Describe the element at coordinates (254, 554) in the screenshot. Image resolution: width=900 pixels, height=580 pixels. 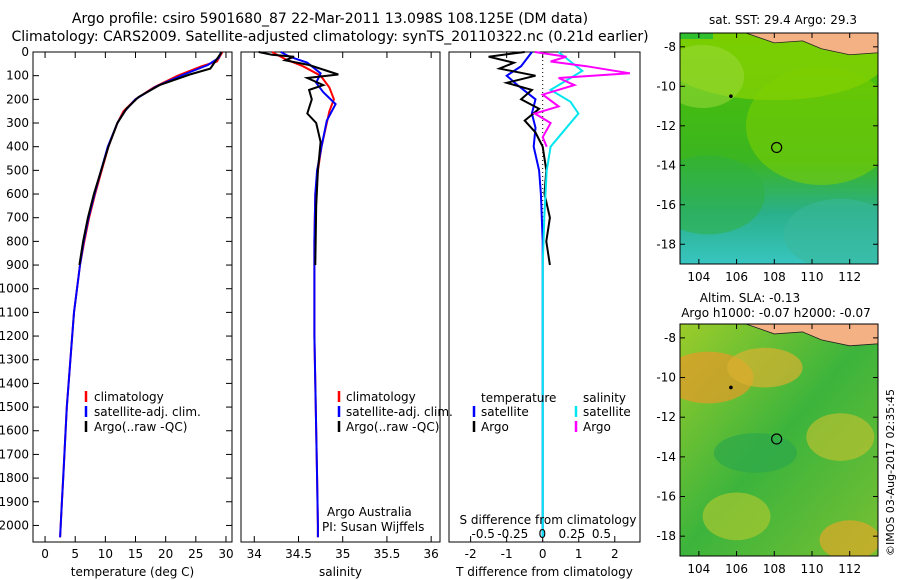
I see `x-tick-label: 34` at that location.